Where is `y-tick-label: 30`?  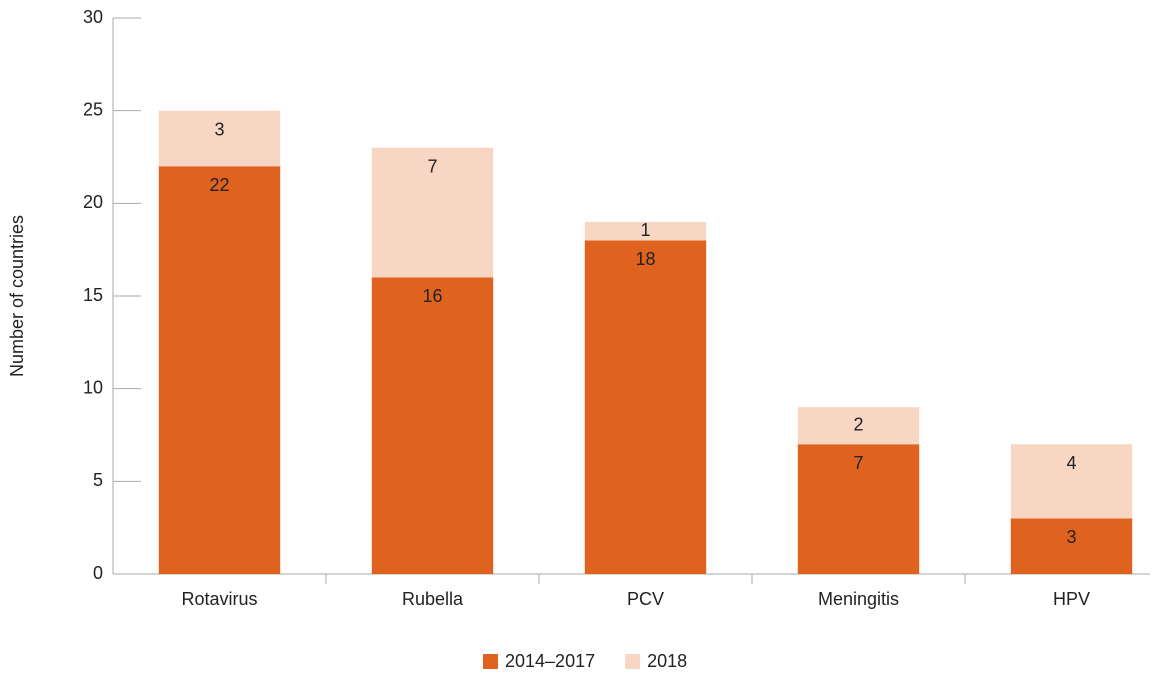
y-tick-label: 30 is located at coordinates (93, 17).